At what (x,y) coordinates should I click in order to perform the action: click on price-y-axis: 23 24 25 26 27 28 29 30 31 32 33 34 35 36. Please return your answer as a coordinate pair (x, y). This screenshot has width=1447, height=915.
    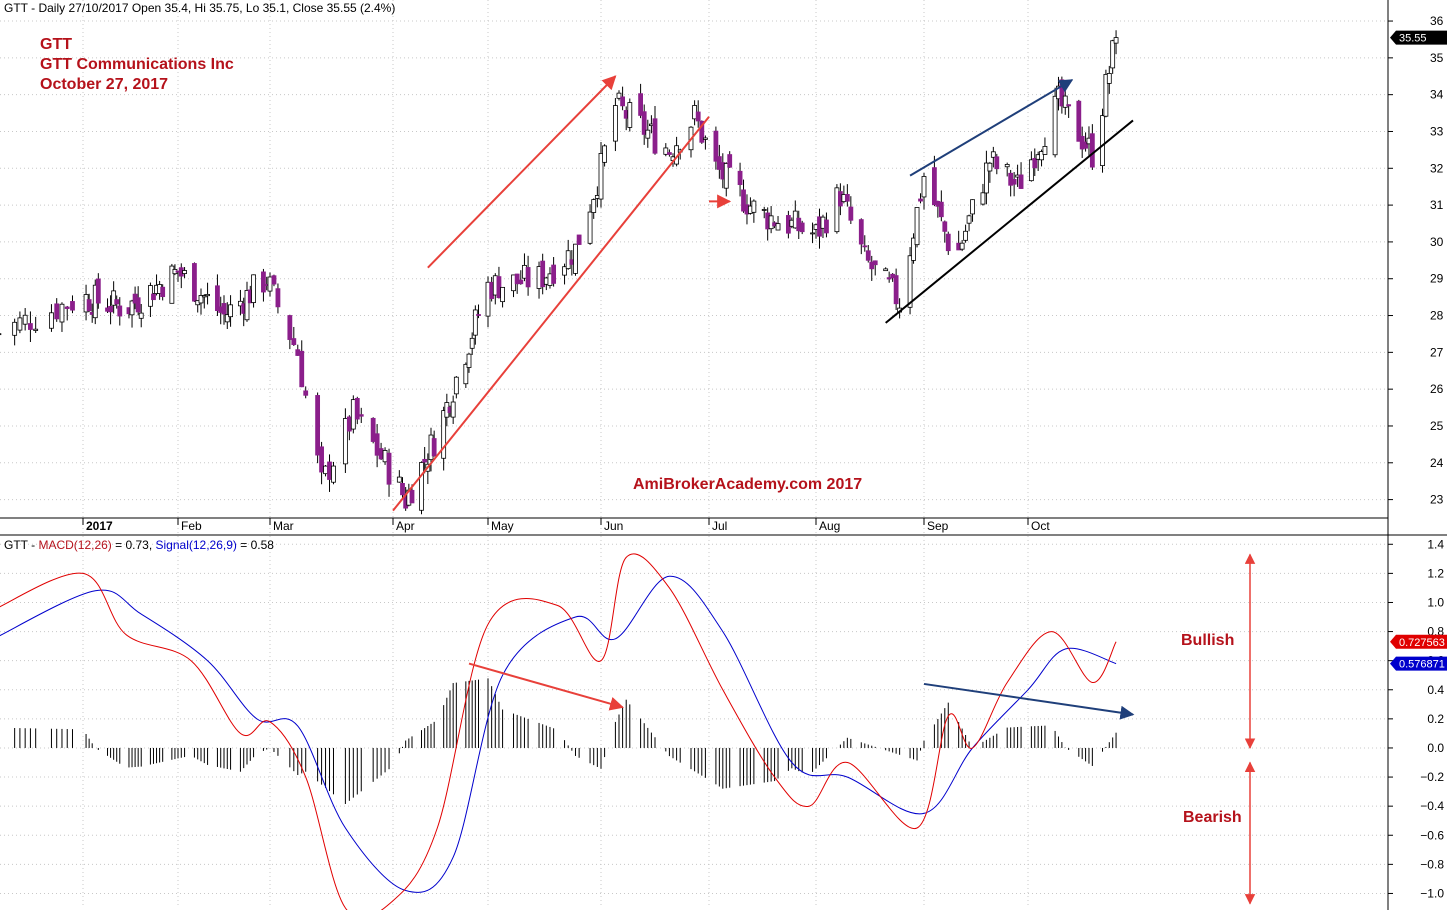
    Looking at the image, I should click on (1416, 260).